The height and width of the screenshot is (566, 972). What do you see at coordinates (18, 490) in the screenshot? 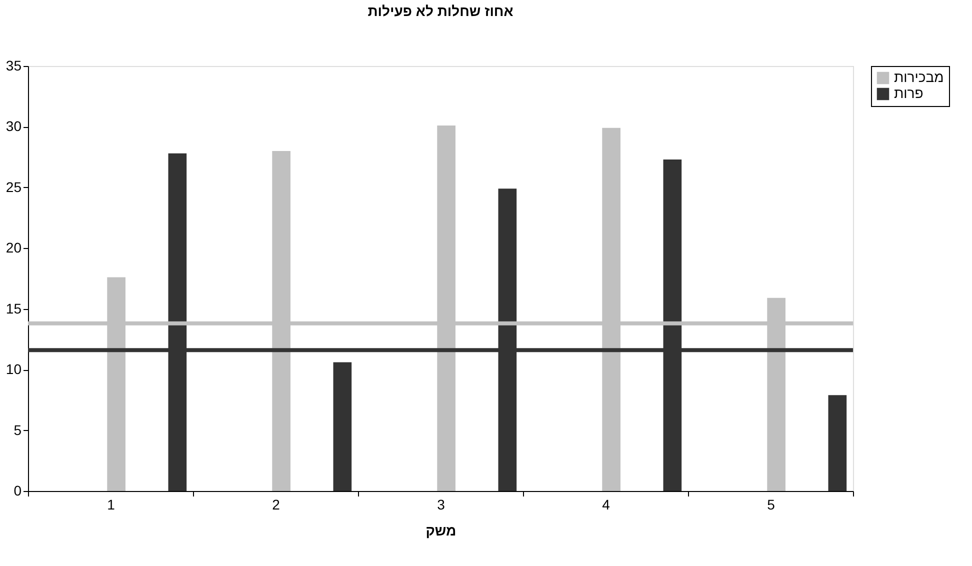
I see `y-tick-label: 0` at bounding box center [18, 490].